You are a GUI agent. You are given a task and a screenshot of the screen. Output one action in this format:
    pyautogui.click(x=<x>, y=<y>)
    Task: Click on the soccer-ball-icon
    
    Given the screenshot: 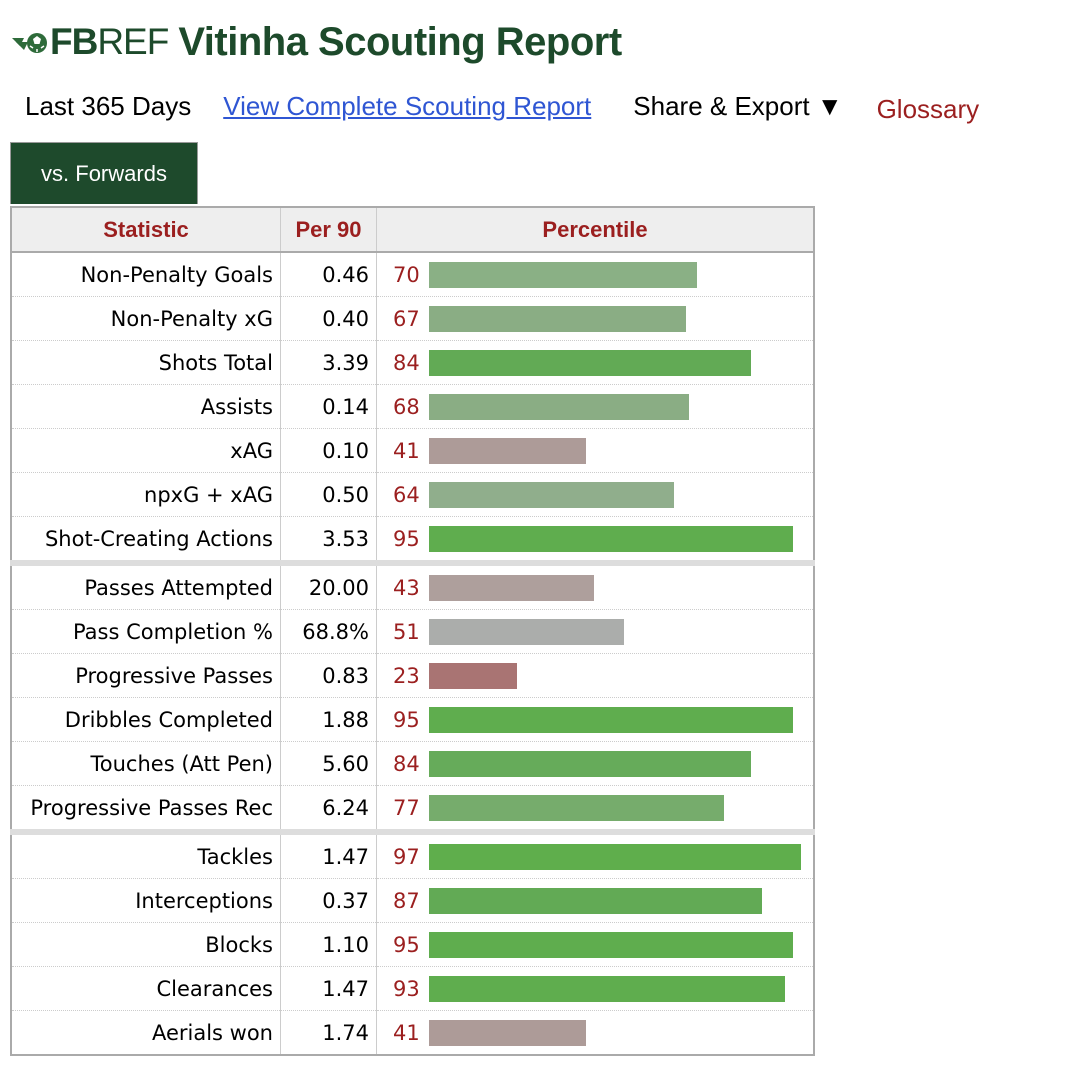 What is the action you would take?
    pyautogui.click(x=29, y=42)
    